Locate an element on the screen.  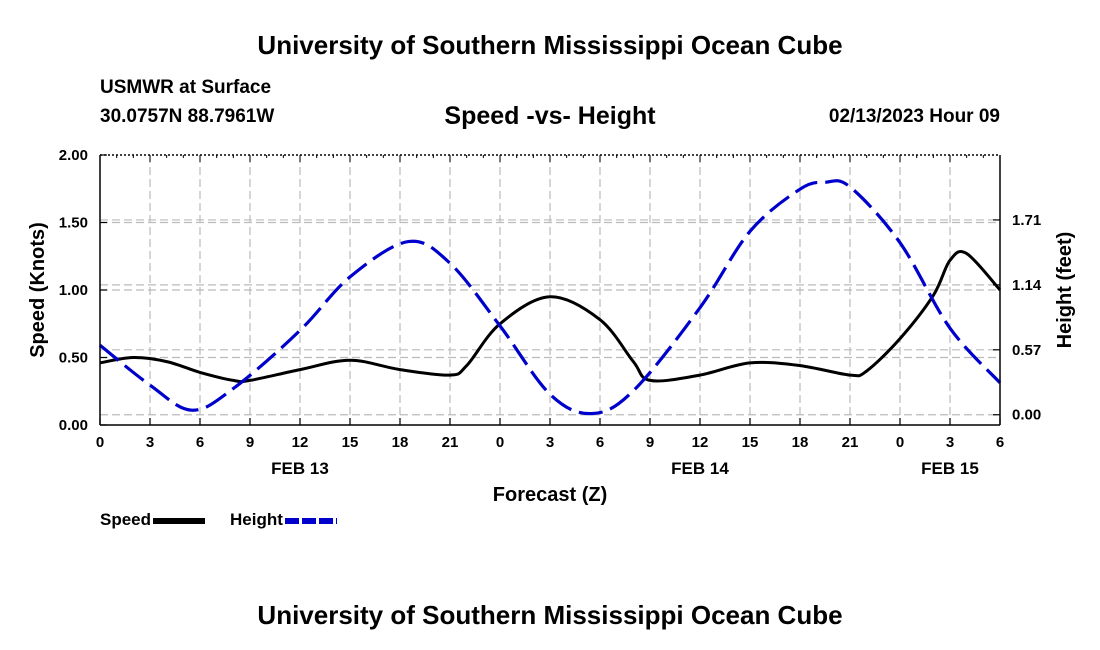
station-label: USMWR at Surface is located at coordinates (186, 87).